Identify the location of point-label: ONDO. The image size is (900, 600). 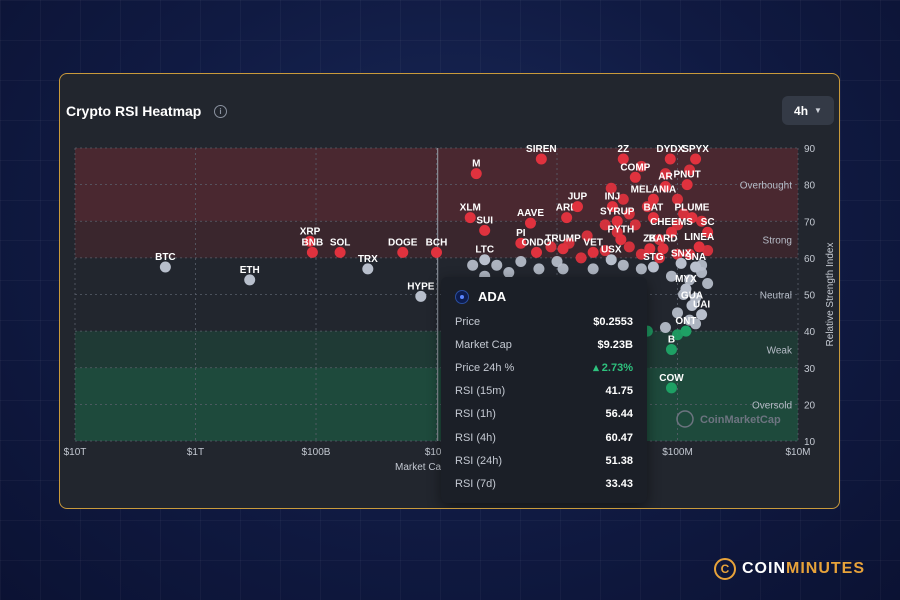
(537, 242).